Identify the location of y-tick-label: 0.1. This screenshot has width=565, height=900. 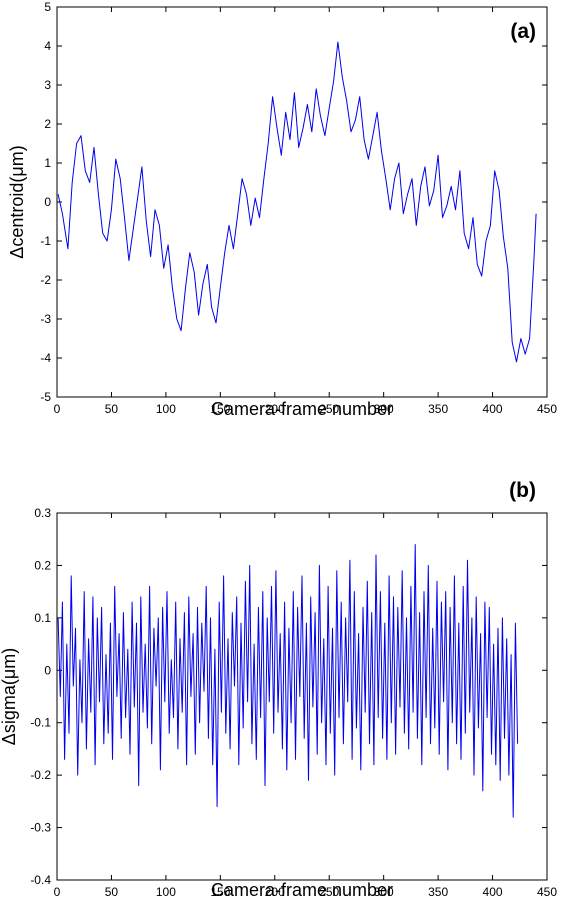
(42, 618).